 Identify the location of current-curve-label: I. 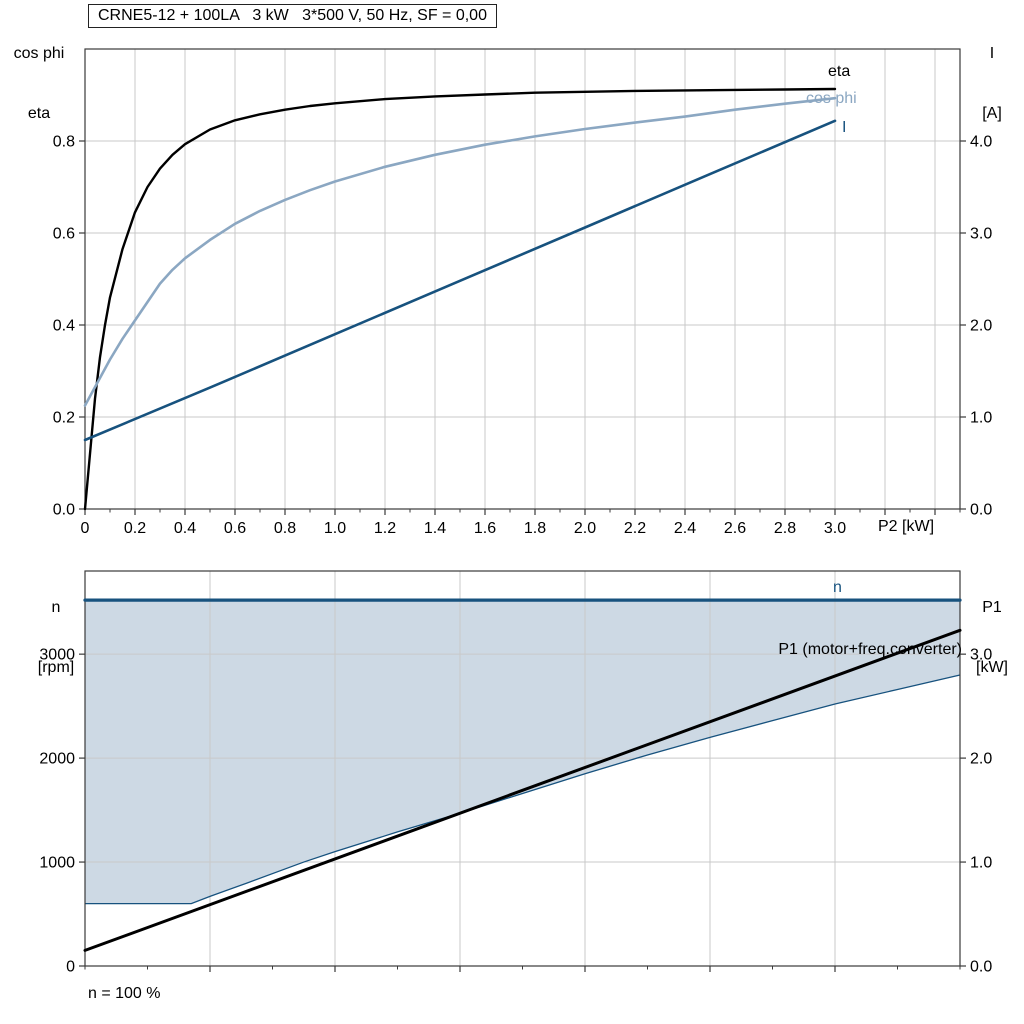
(844, 127).